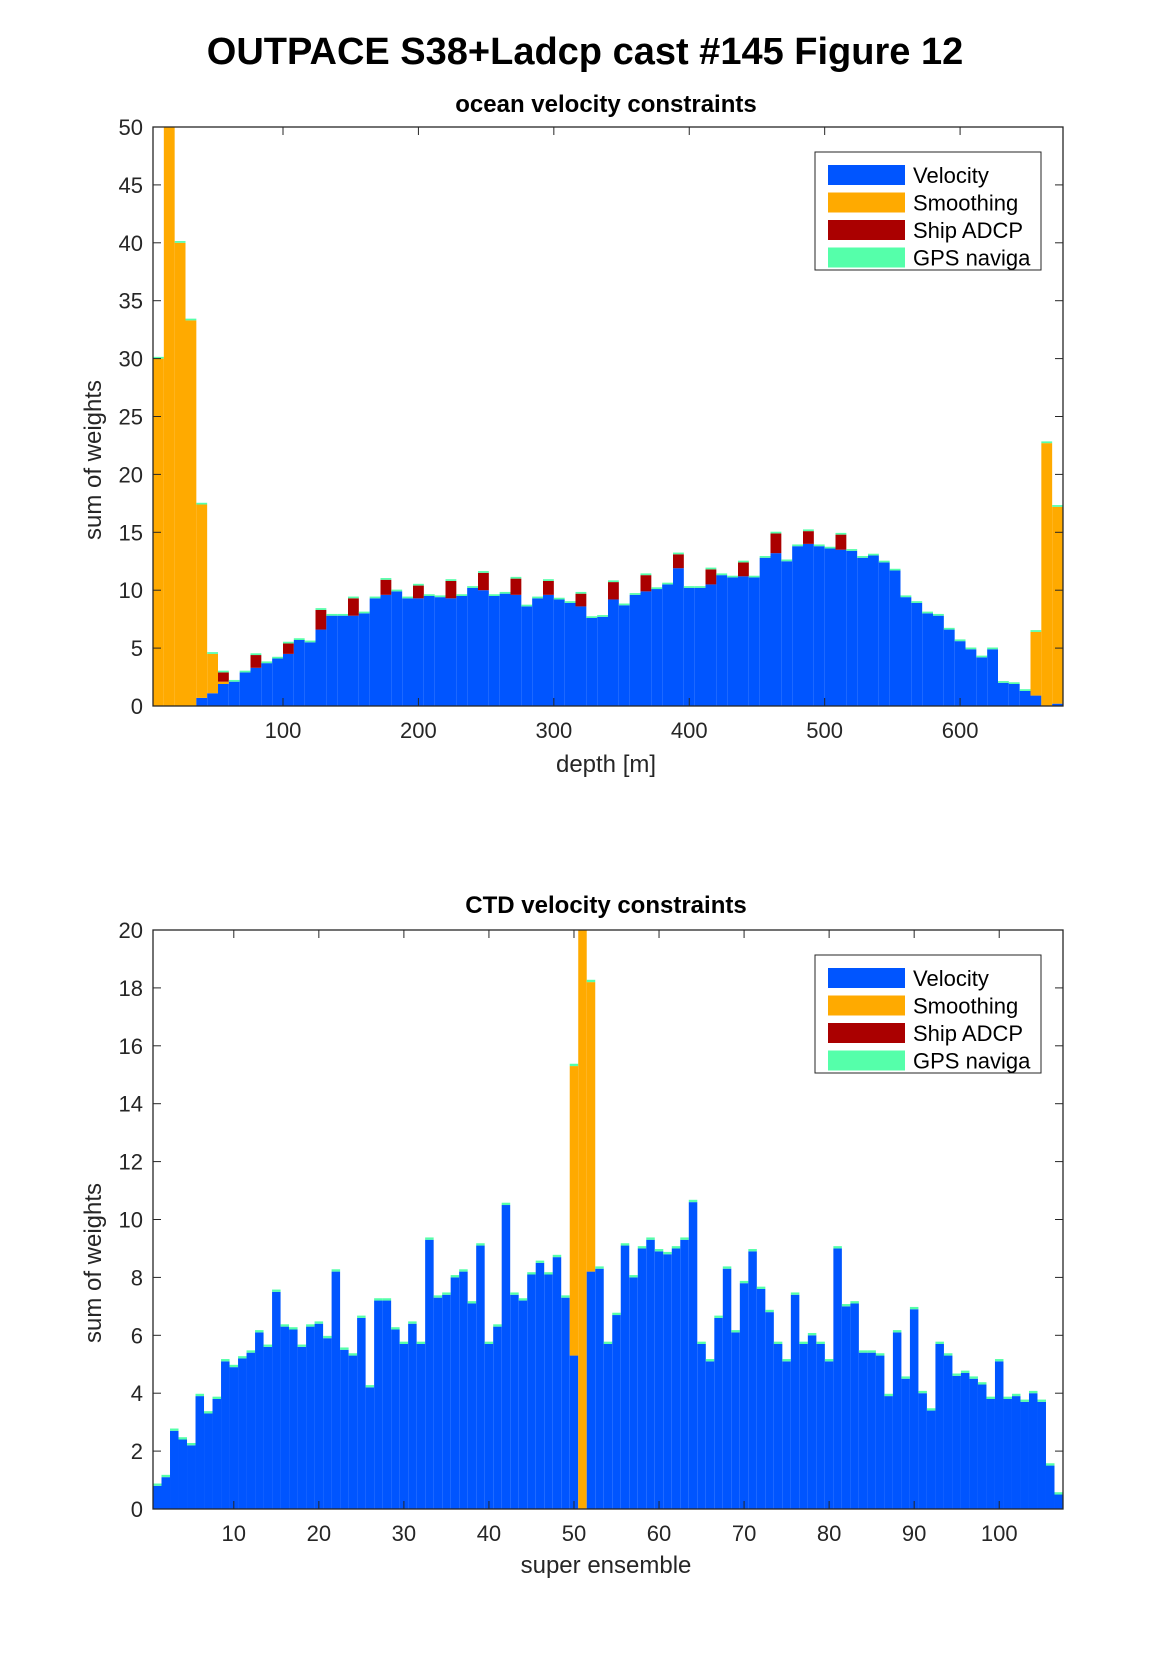 This screenshot has width=1165, height=1679. Describe the element at coordinates (489, 1533) in the screenshot. I see `ctd-xtick-label: 40` at that location.